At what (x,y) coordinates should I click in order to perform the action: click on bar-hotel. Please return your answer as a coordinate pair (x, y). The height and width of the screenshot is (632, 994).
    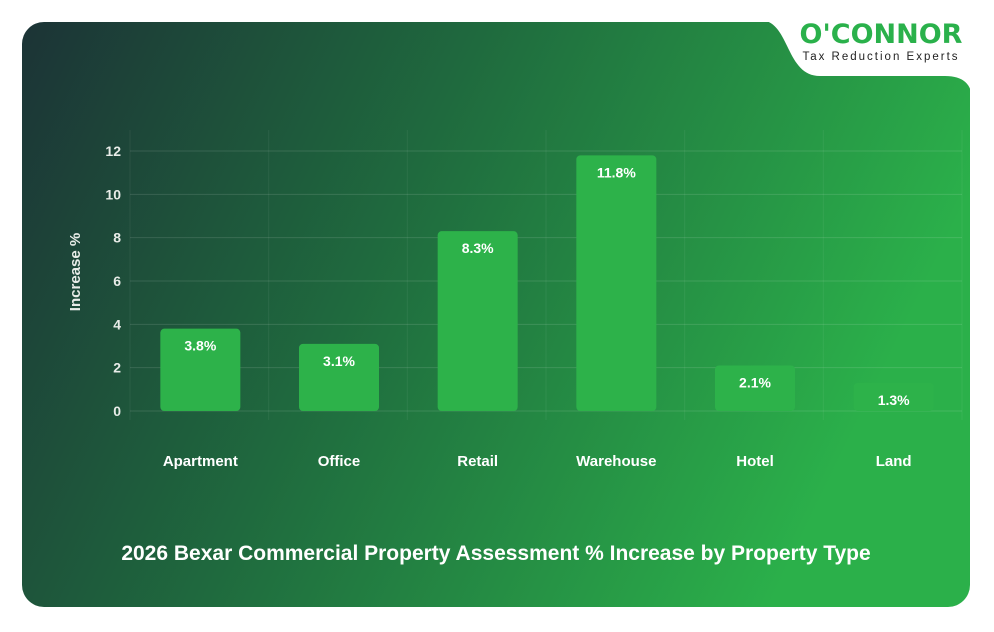
    Looking at the image, I should click on (755, 388).